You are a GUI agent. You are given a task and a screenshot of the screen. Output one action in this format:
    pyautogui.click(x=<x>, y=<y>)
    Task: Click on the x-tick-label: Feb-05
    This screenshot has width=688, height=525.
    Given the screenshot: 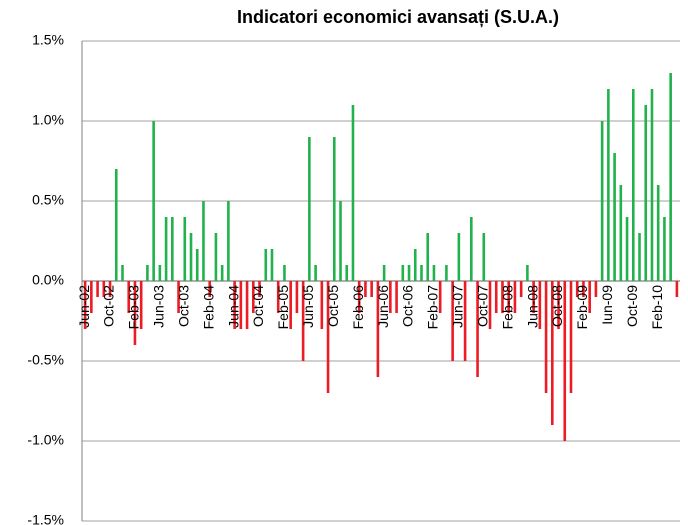 What is the action you would take?
    pyautogui.click(x=283, y=307)
    